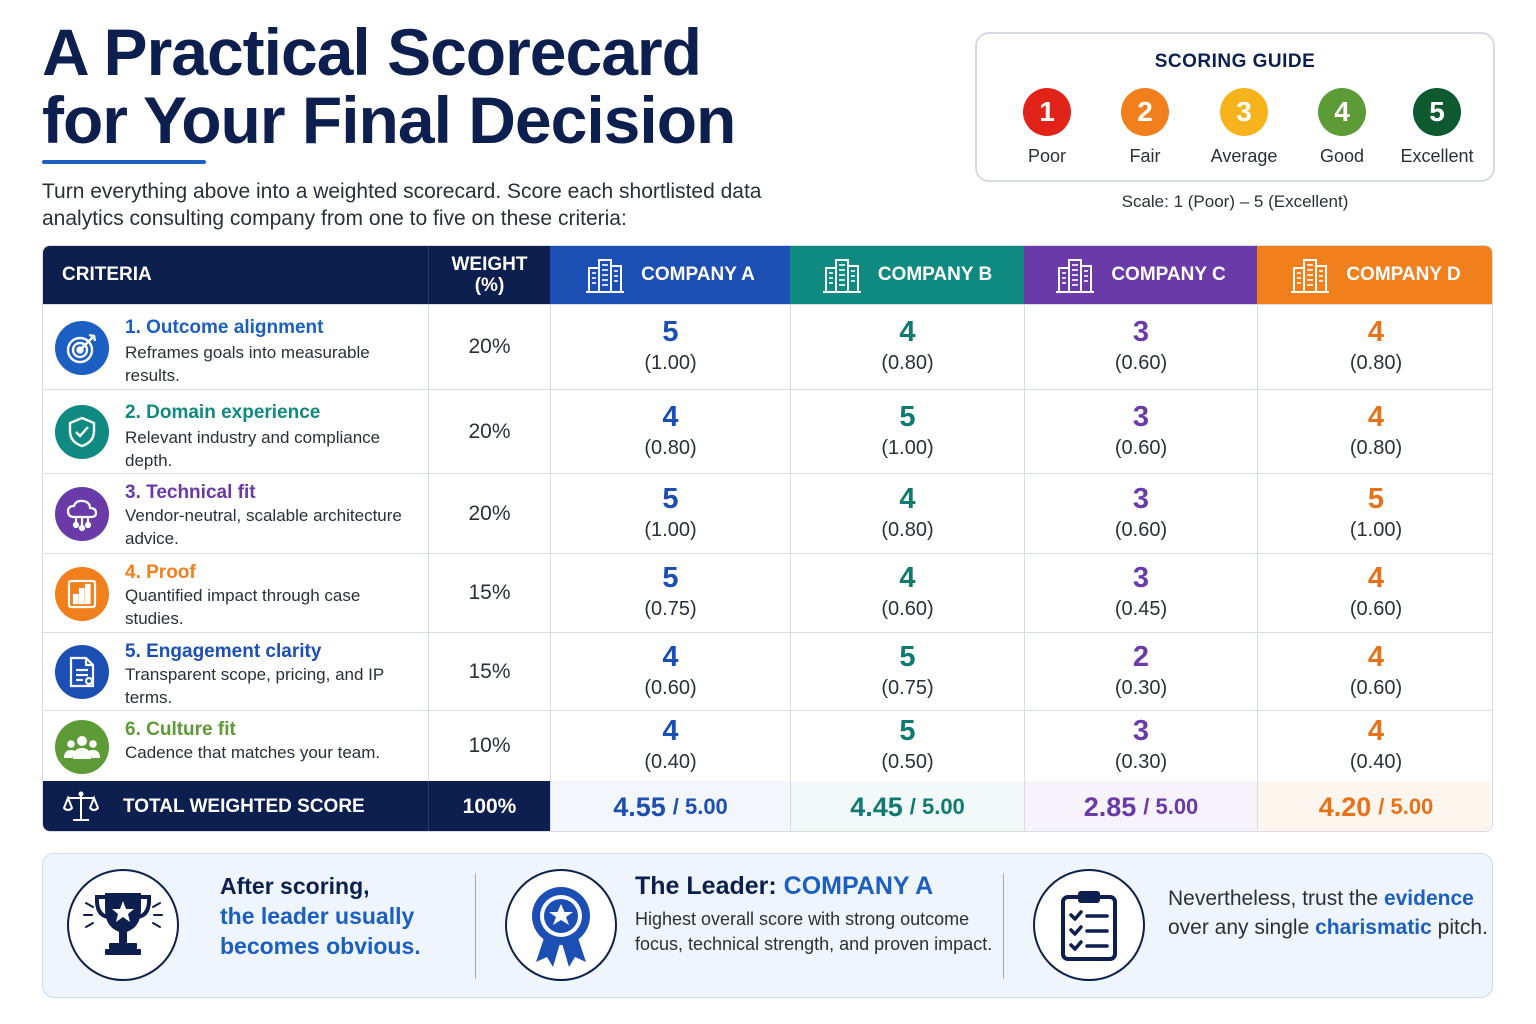 The height and width of the screenshot is (1024, 1536). Describe the element at coordinates (1374, 806) in the screenshot. I see `total-score-cell: 4.20/ 5.00` at that location.